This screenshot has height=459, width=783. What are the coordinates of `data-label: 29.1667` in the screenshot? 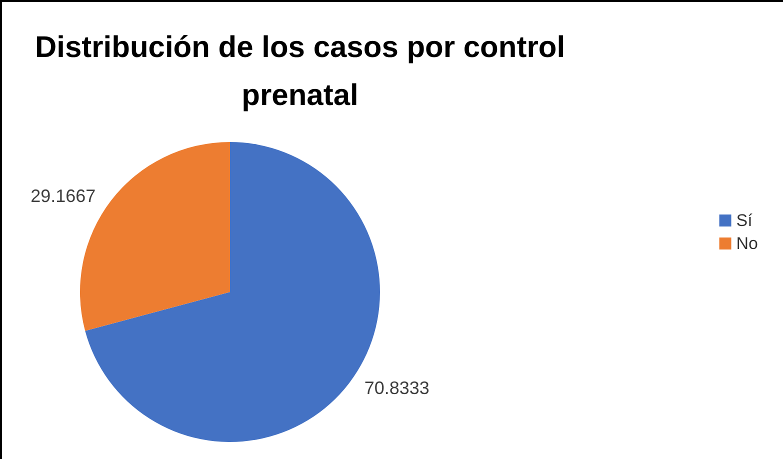 It's located at (63, 196).